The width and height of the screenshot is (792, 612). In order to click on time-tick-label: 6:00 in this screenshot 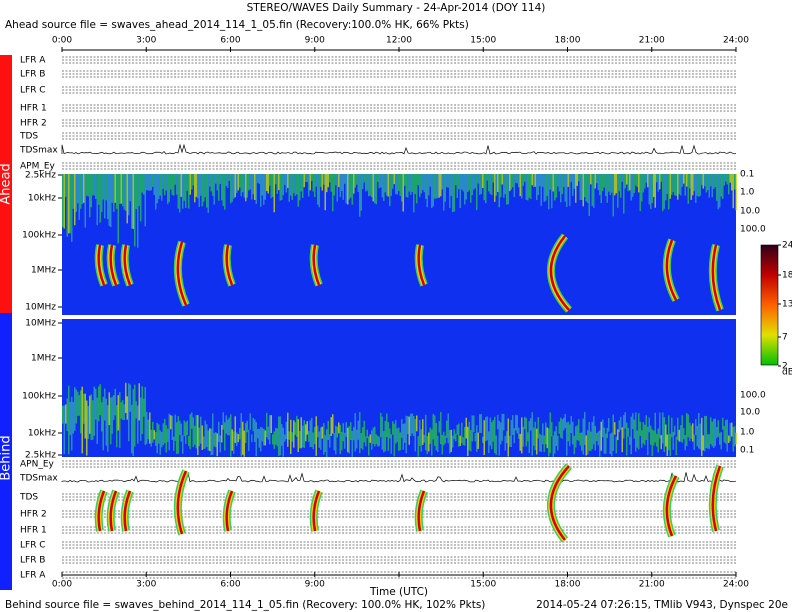, I will do `click(230, 585)`.